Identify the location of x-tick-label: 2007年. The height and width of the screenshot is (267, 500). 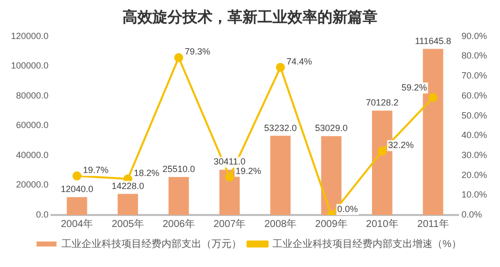
(229, 224).